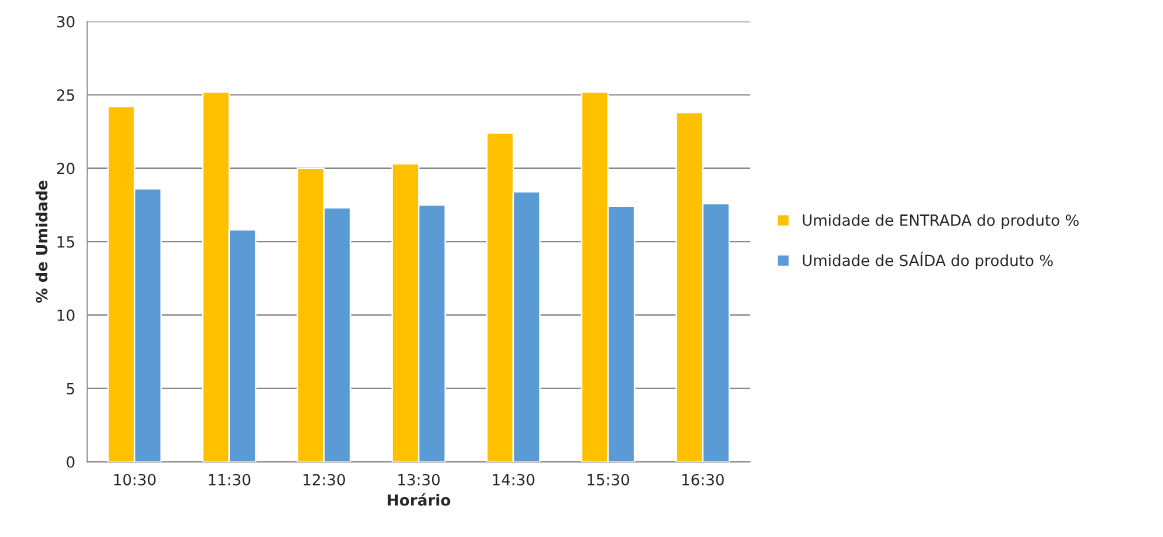 The width and height of the screenshot is (1163, 537). I want to click on x-tick-label: 14:30, so click(514, 479).